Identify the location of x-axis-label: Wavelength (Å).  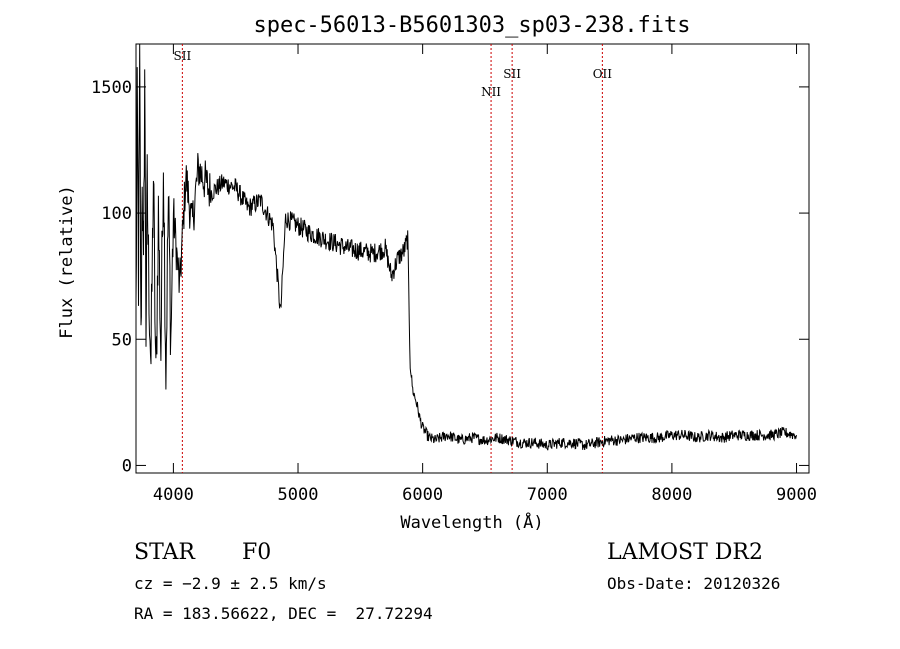
(471, 522).